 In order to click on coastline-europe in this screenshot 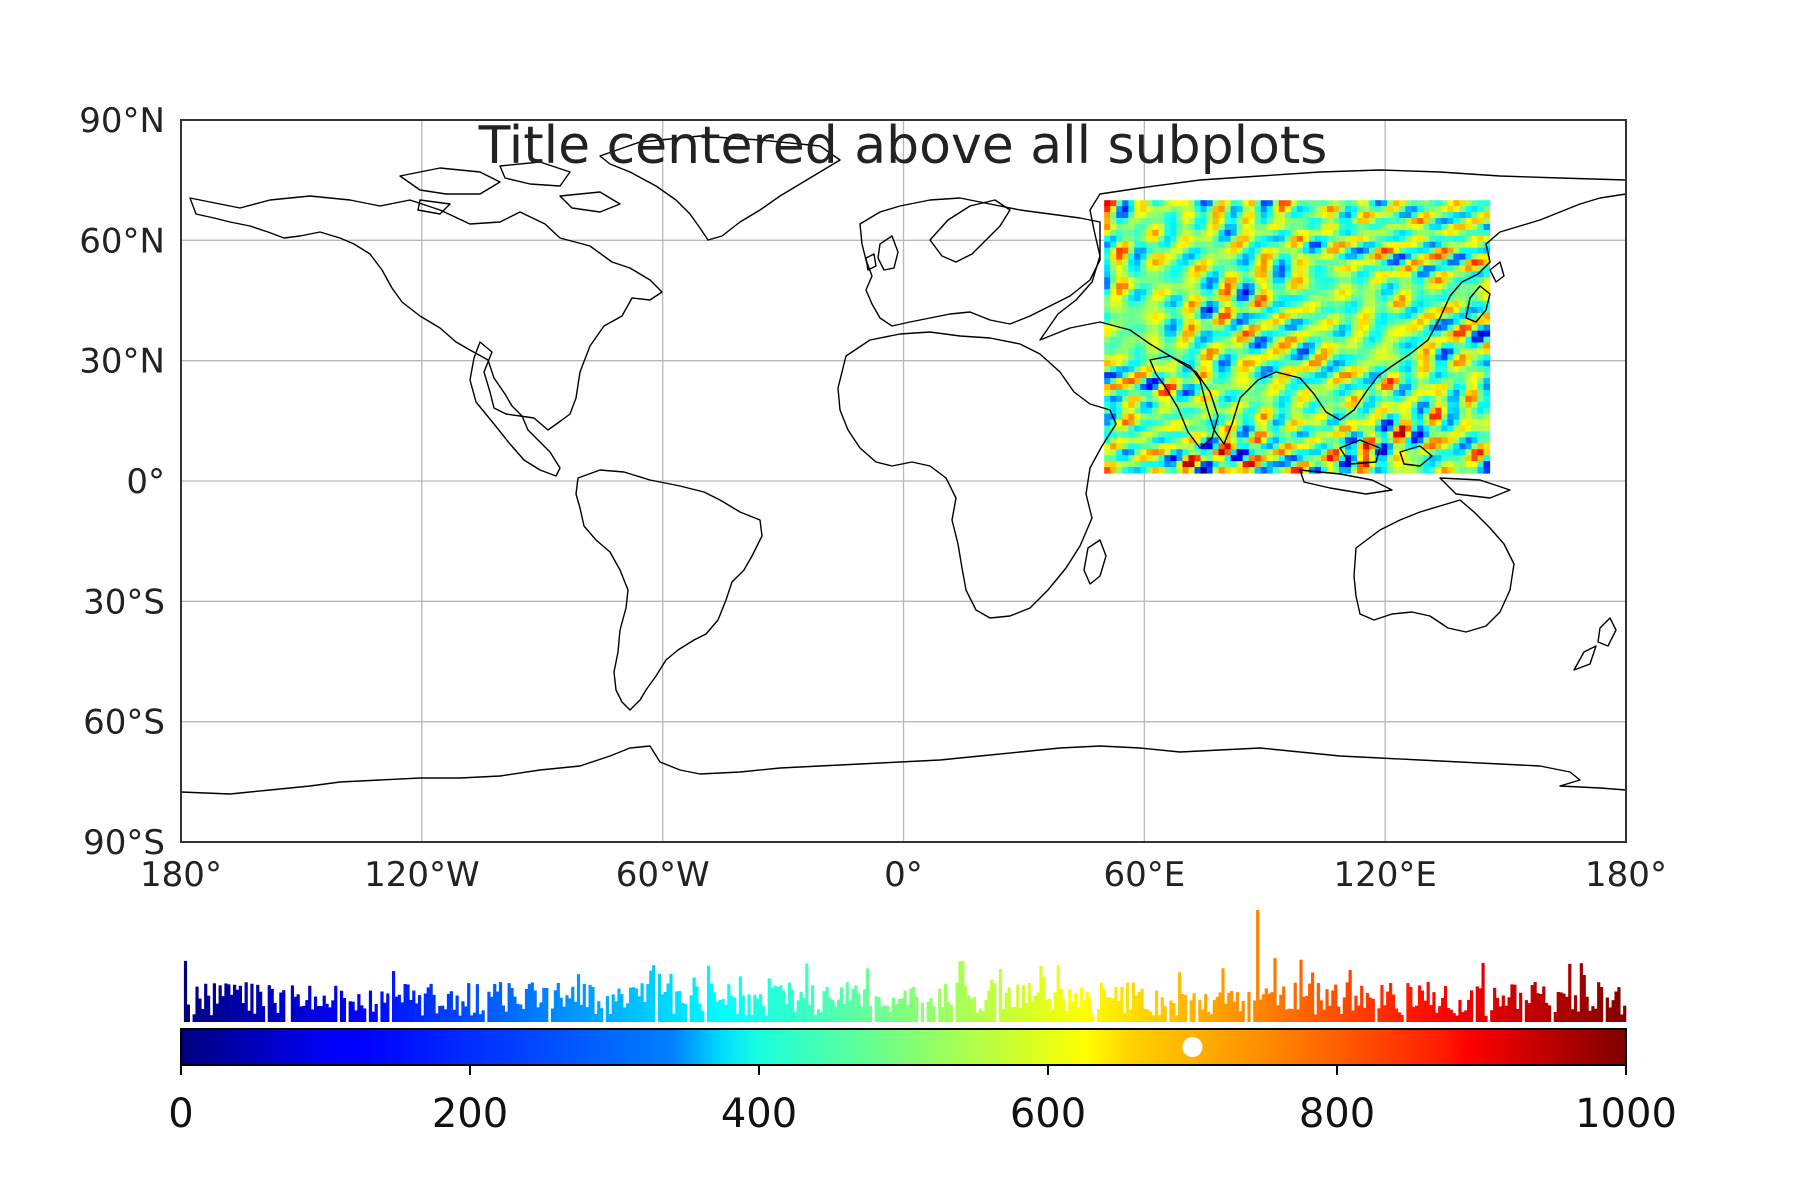, I will do `click(980, 262)`.